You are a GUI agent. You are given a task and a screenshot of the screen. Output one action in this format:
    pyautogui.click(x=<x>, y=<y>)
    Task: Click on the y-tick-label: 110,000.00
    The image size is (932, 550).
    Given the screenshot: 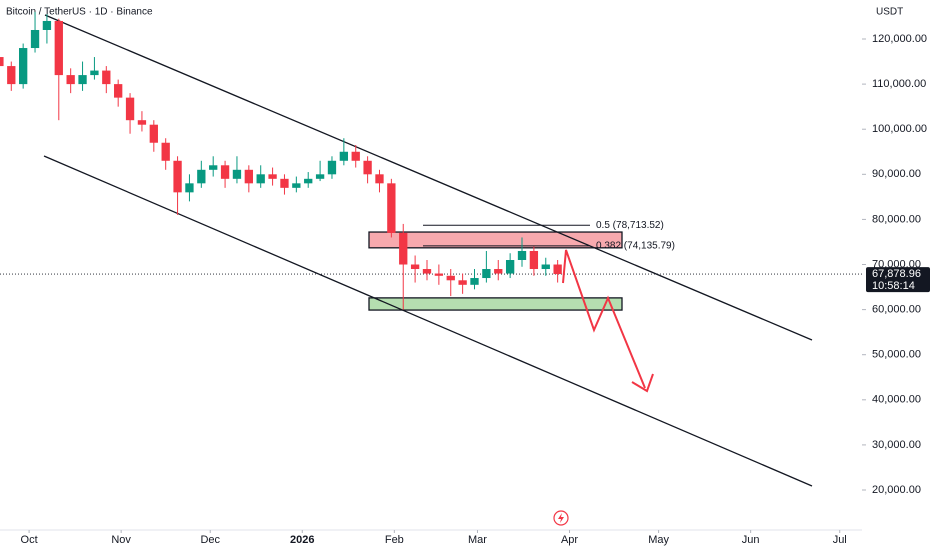 What is the action you would take?
    pyautogui.click(x=899, y=84)
    